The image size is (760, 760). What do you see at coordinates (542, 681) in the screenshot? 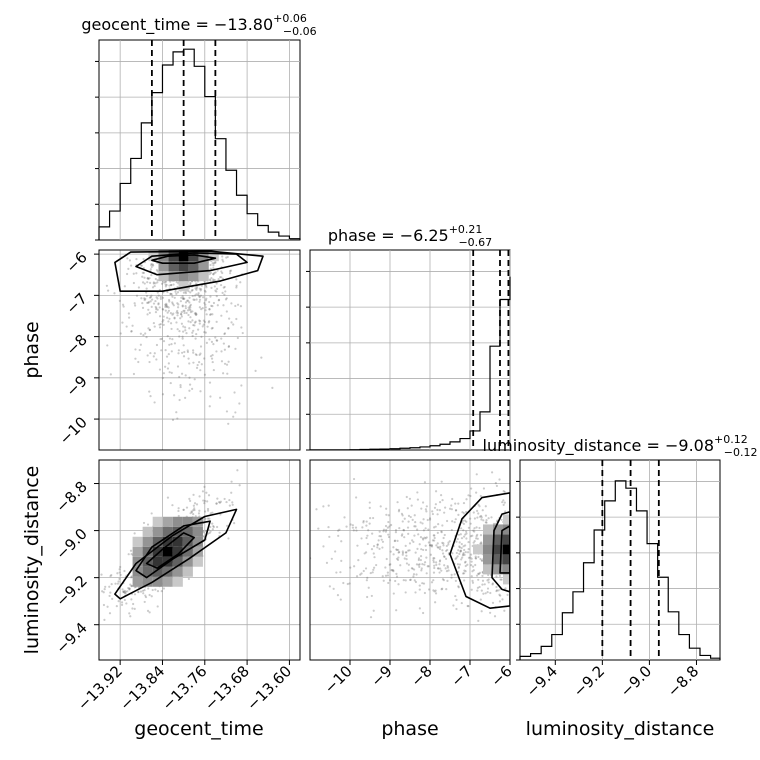
I see `x-tick-label: −9.4` at bounding box center [542, 681].